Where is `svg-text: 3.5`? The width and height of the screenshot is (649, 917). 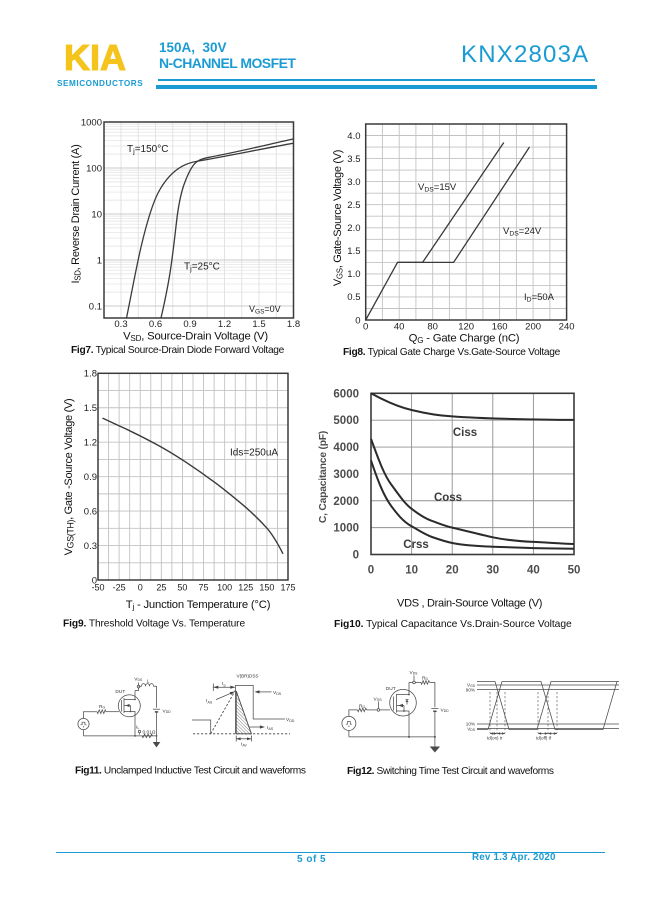
svg-text: 3.5 is located at coordinates (353, 159).